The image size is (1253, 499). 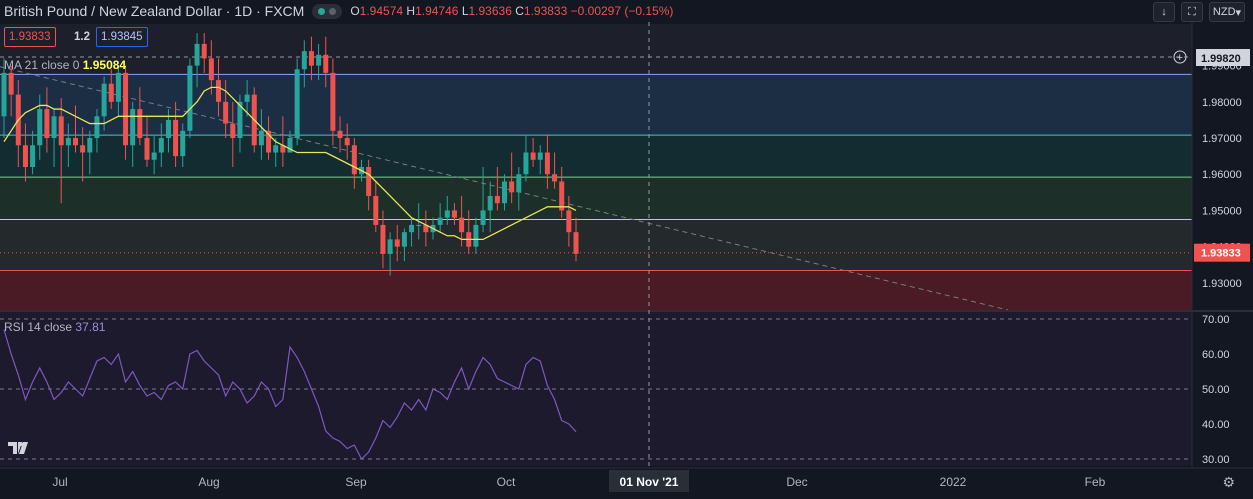 I want to click on ma-legend: MA 21 close 0 1.95084, so click(x=65, y=65).